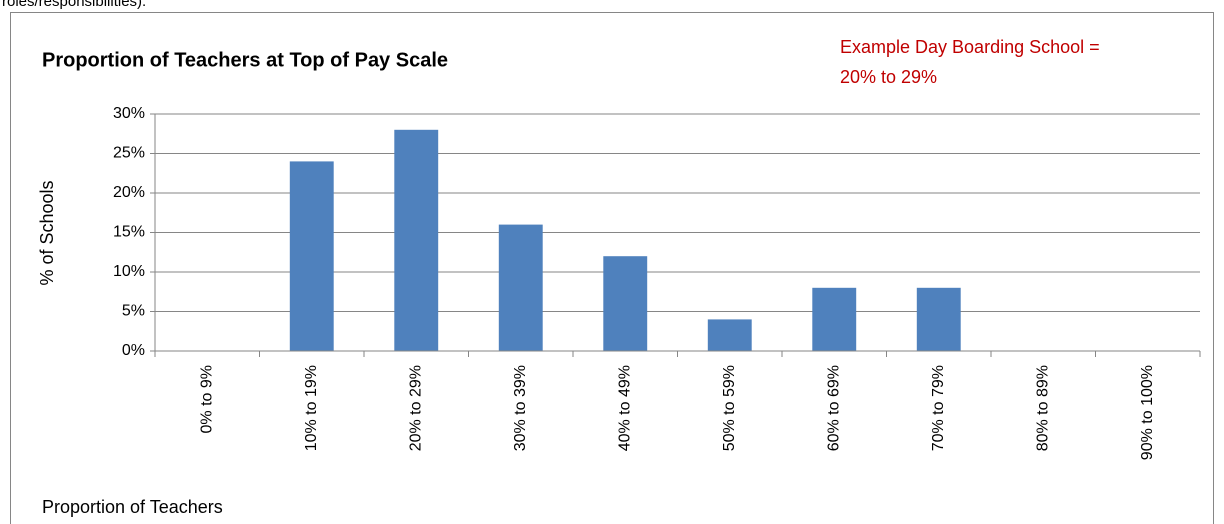  Describe the element at coordinates (129, 271) in the screenshot. I see `y-tick-label: 10%` at that location.